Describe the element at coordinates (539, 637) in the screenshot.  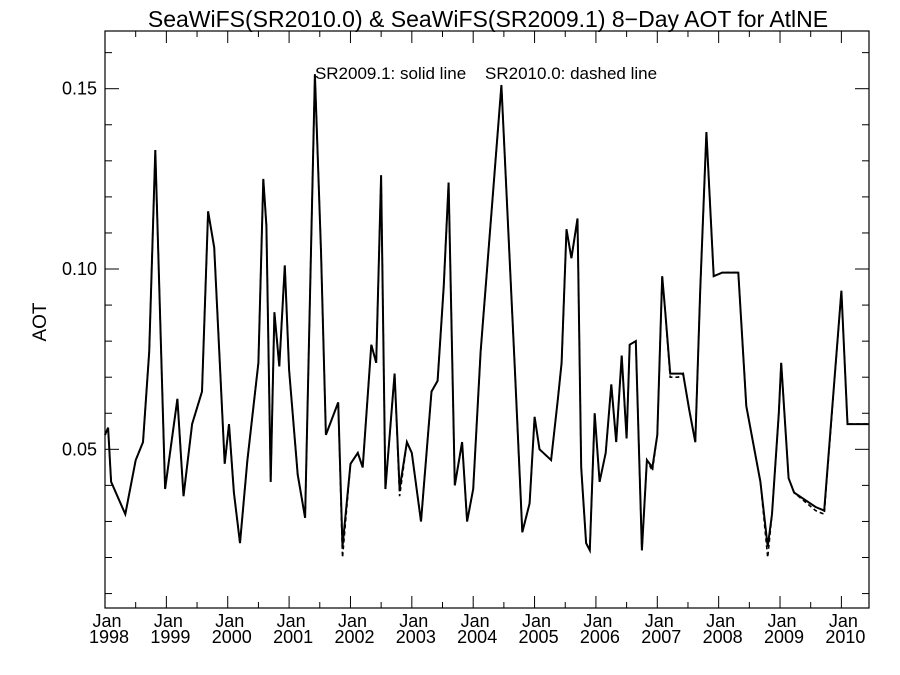
I see `x-tick-year-label: 2005` at that location.